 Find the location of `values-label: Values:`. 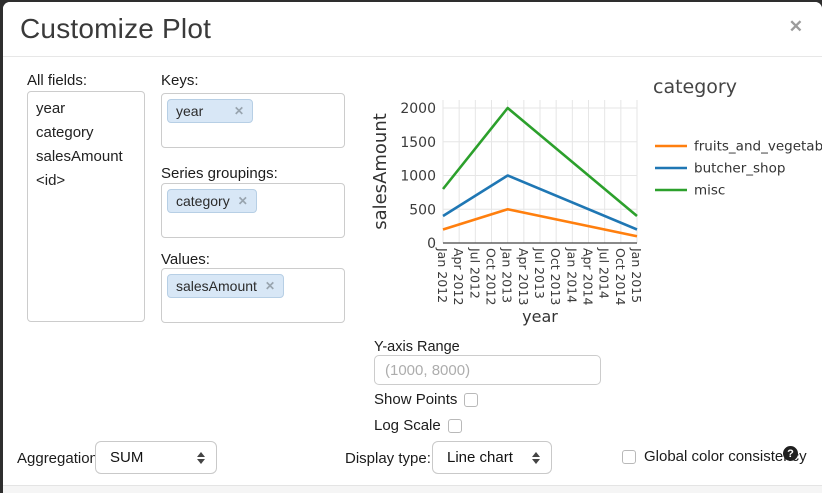

values-label: Values: is located at coordinates (185, 259).